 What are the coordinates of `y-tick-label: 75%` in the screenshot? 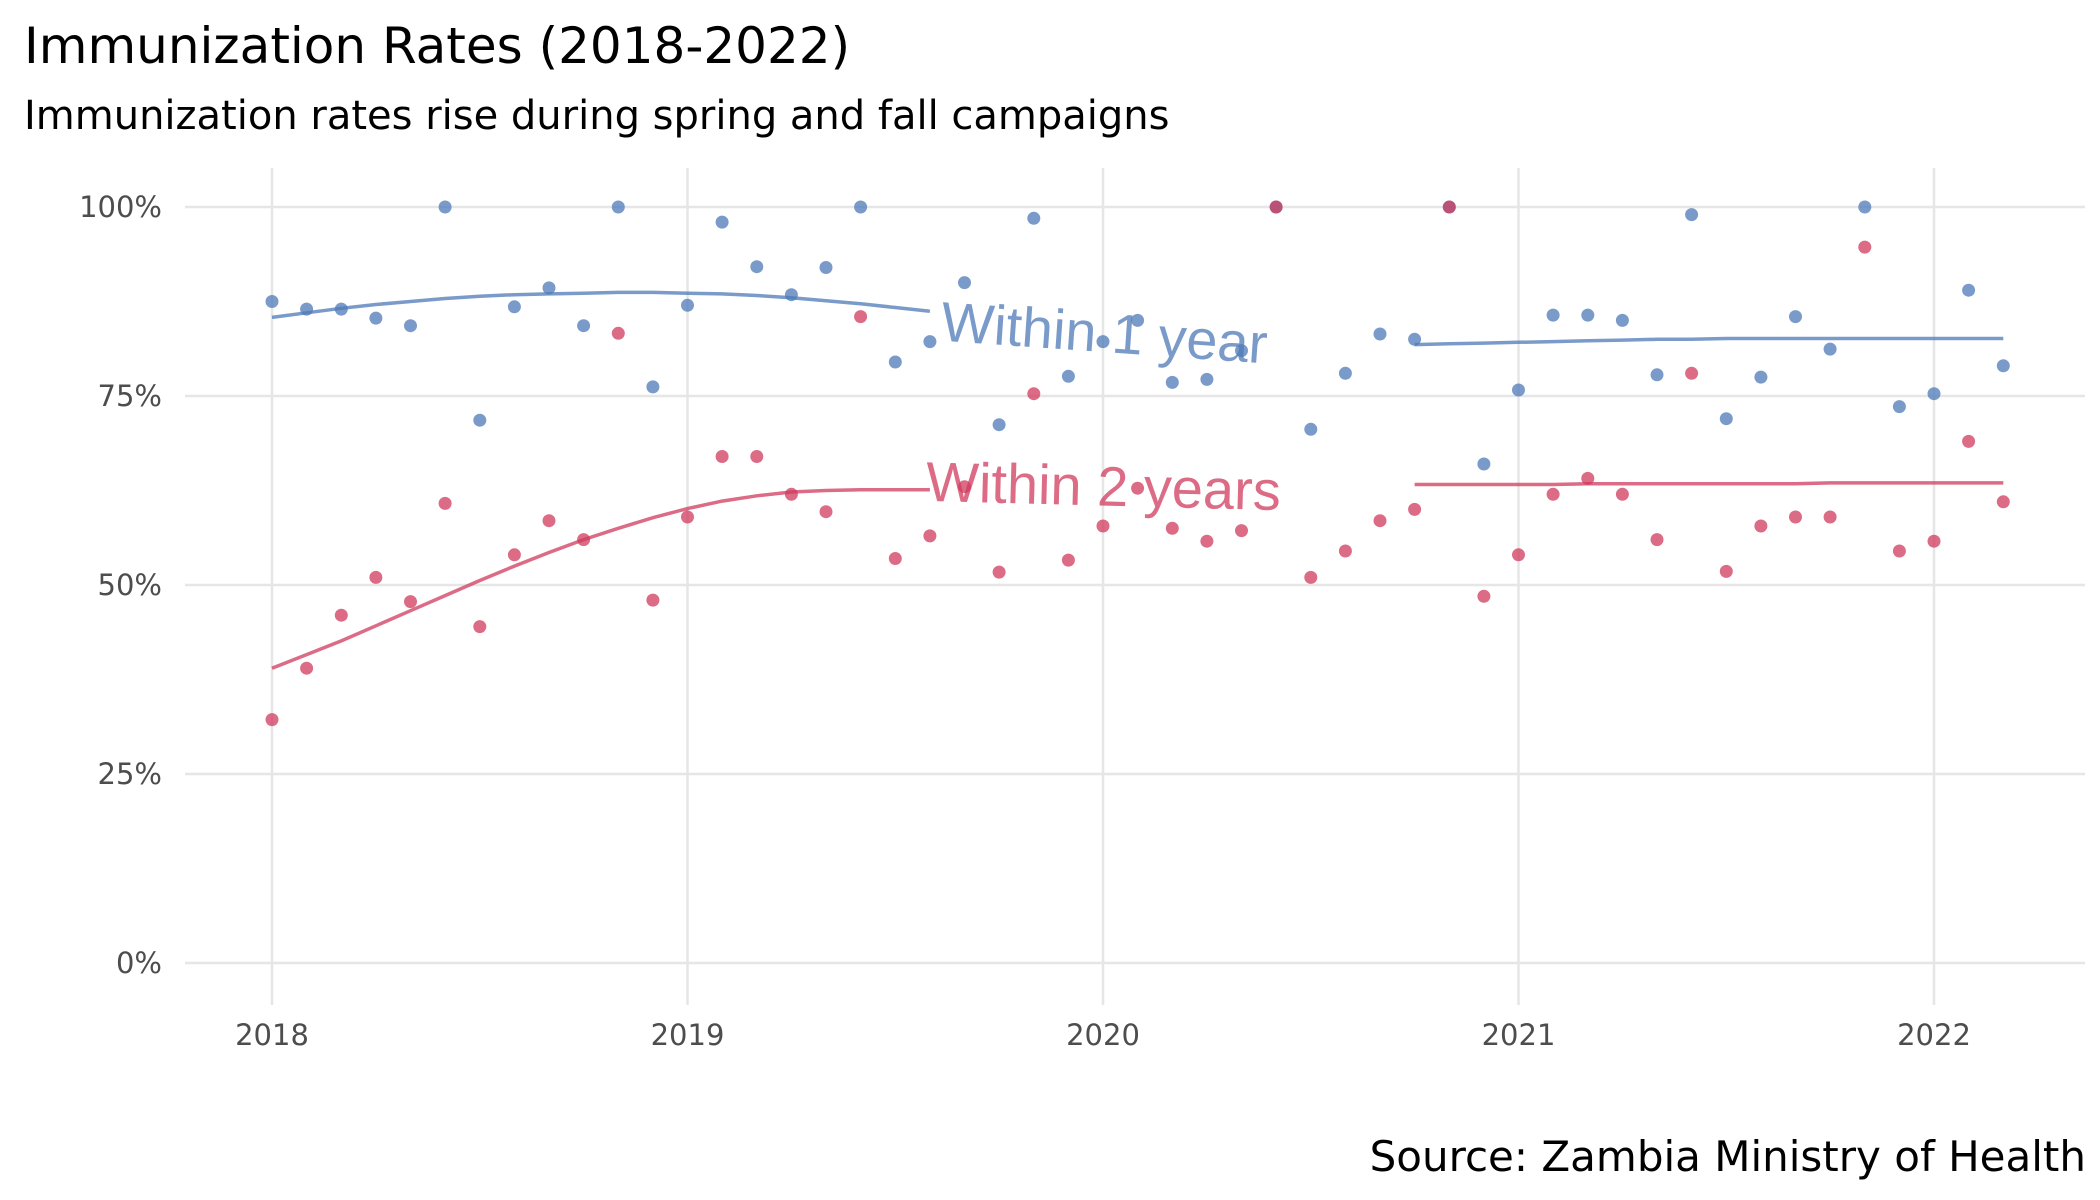 It's located at (130, 396).